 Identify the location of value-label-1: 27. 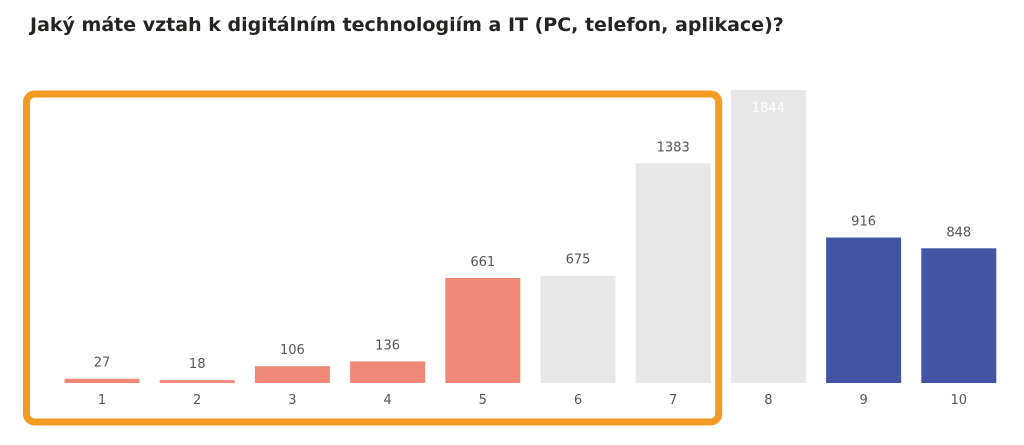
(102, 363).